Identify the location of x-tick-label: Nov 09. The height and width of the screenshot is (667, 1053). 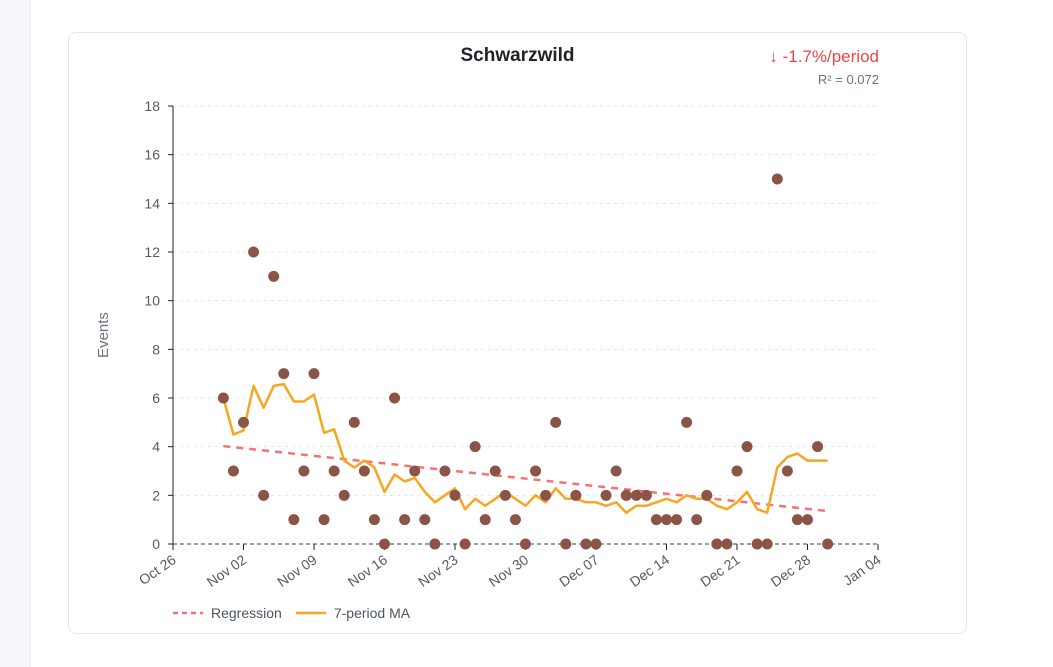
(297, 570).